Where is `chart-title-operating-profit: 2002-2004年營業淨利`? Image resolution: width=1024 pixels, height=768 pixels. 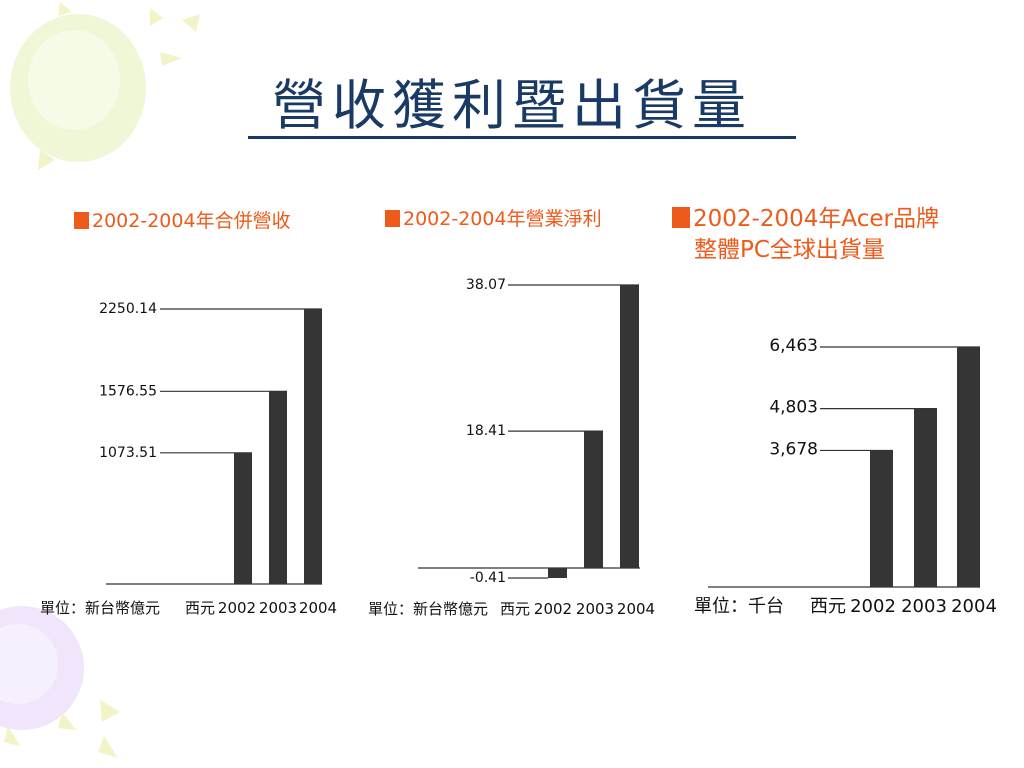 chart-title-operating-profit: 2002-2004年營業淨利 is located at coordinates (493, 217).